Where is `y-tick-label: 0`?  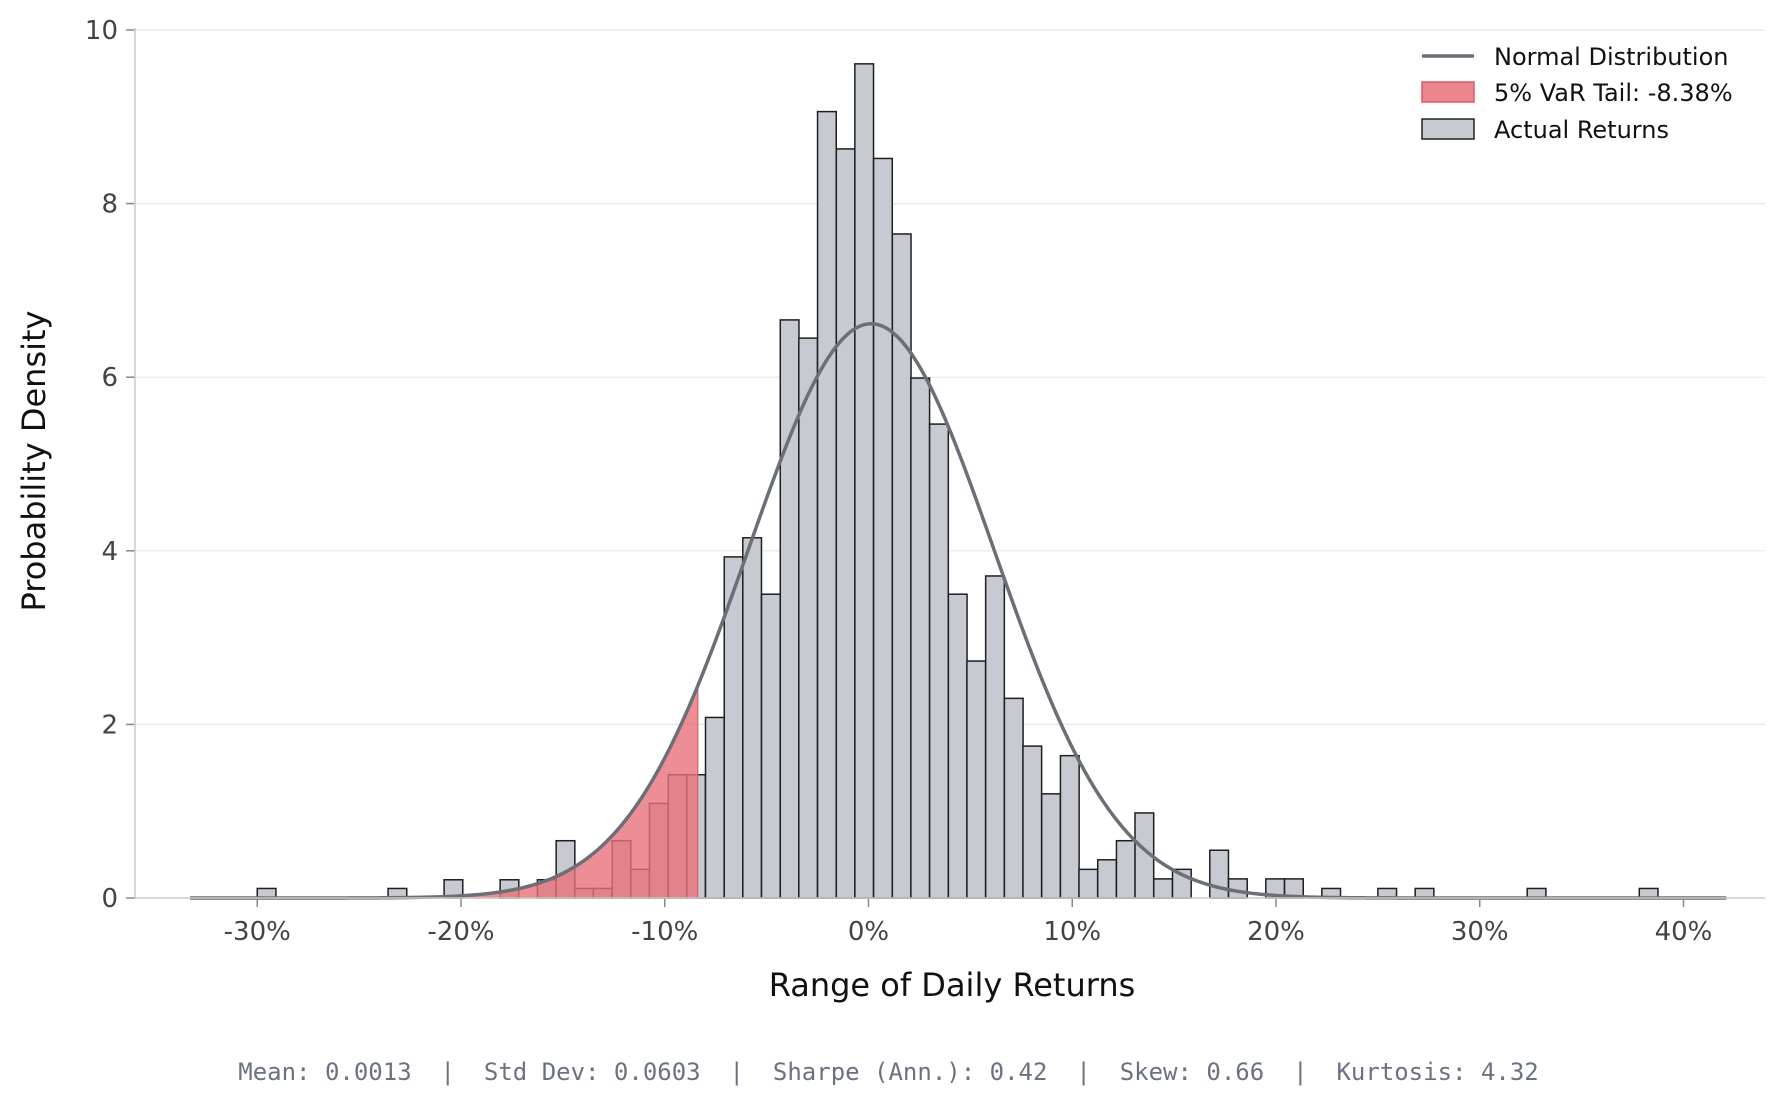 y-tick-label: 0 is located at coordinates (109, 899).